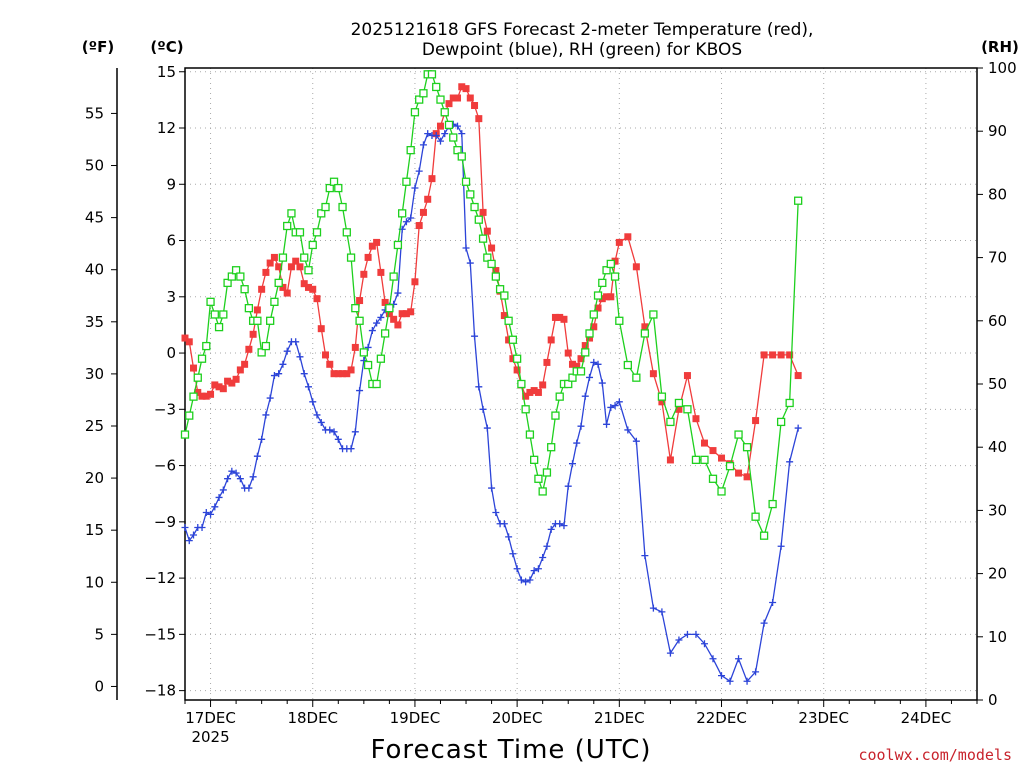 The image size is (1024, 768). Describe the element at coordinates (1000, 47) in the screenshot. I see `rh-unit-label: (RH)` at that location.